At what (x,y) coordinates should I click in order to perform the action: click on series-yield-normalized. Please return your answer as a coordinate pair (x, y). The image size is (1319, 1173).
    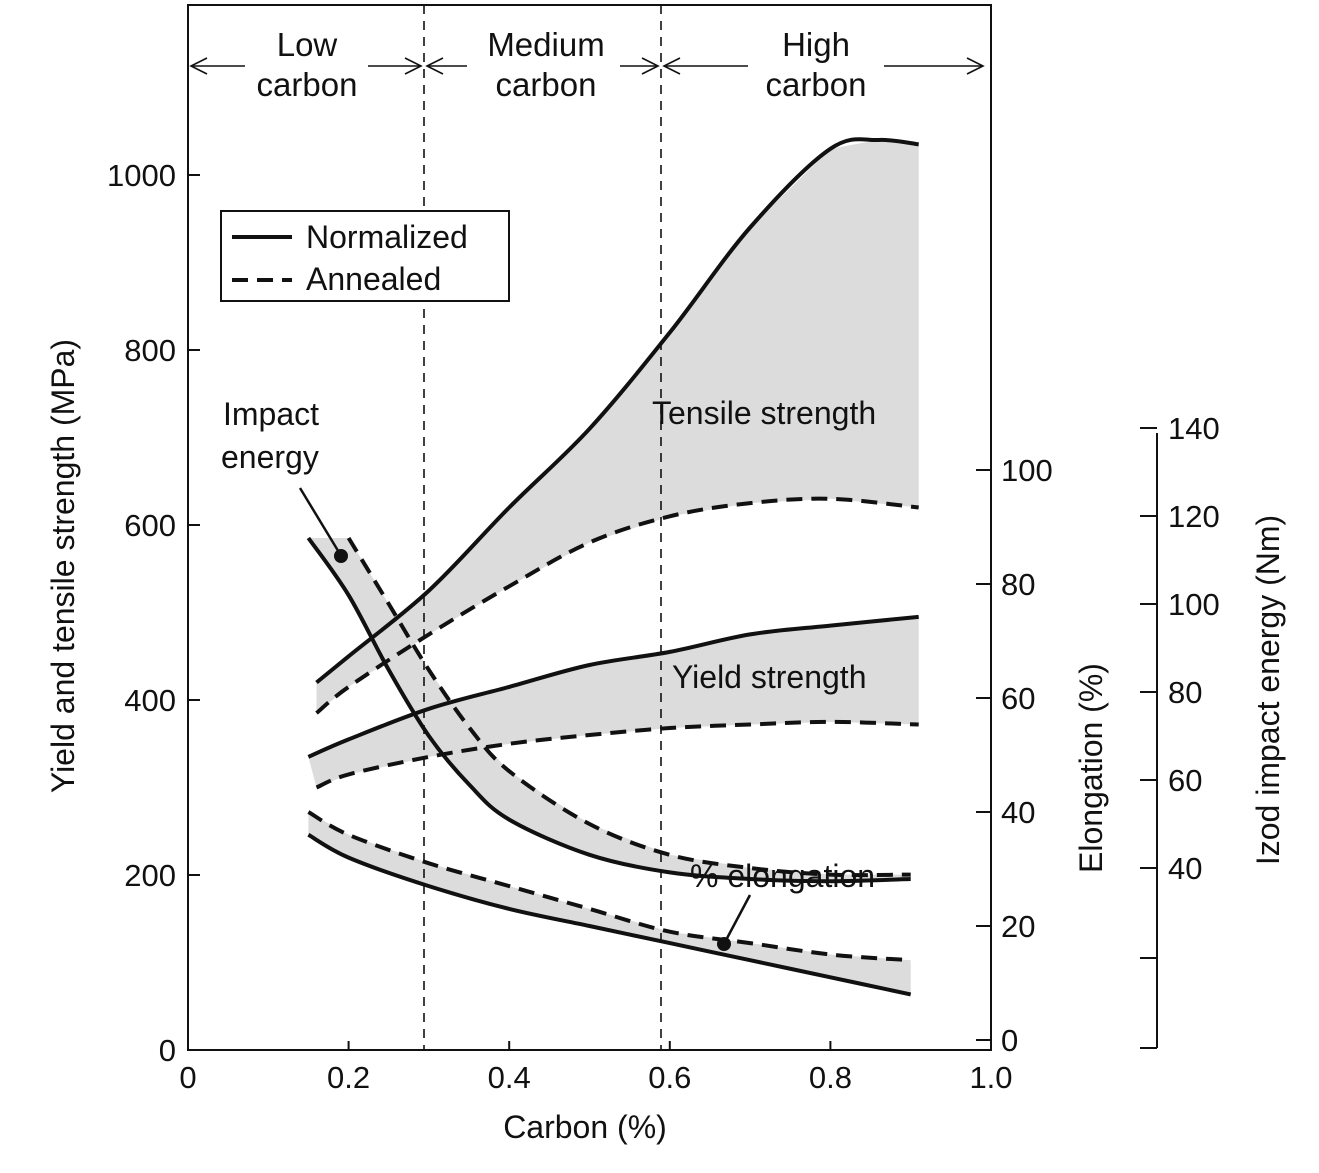
    Looking at the image, I should click on (613, 686).